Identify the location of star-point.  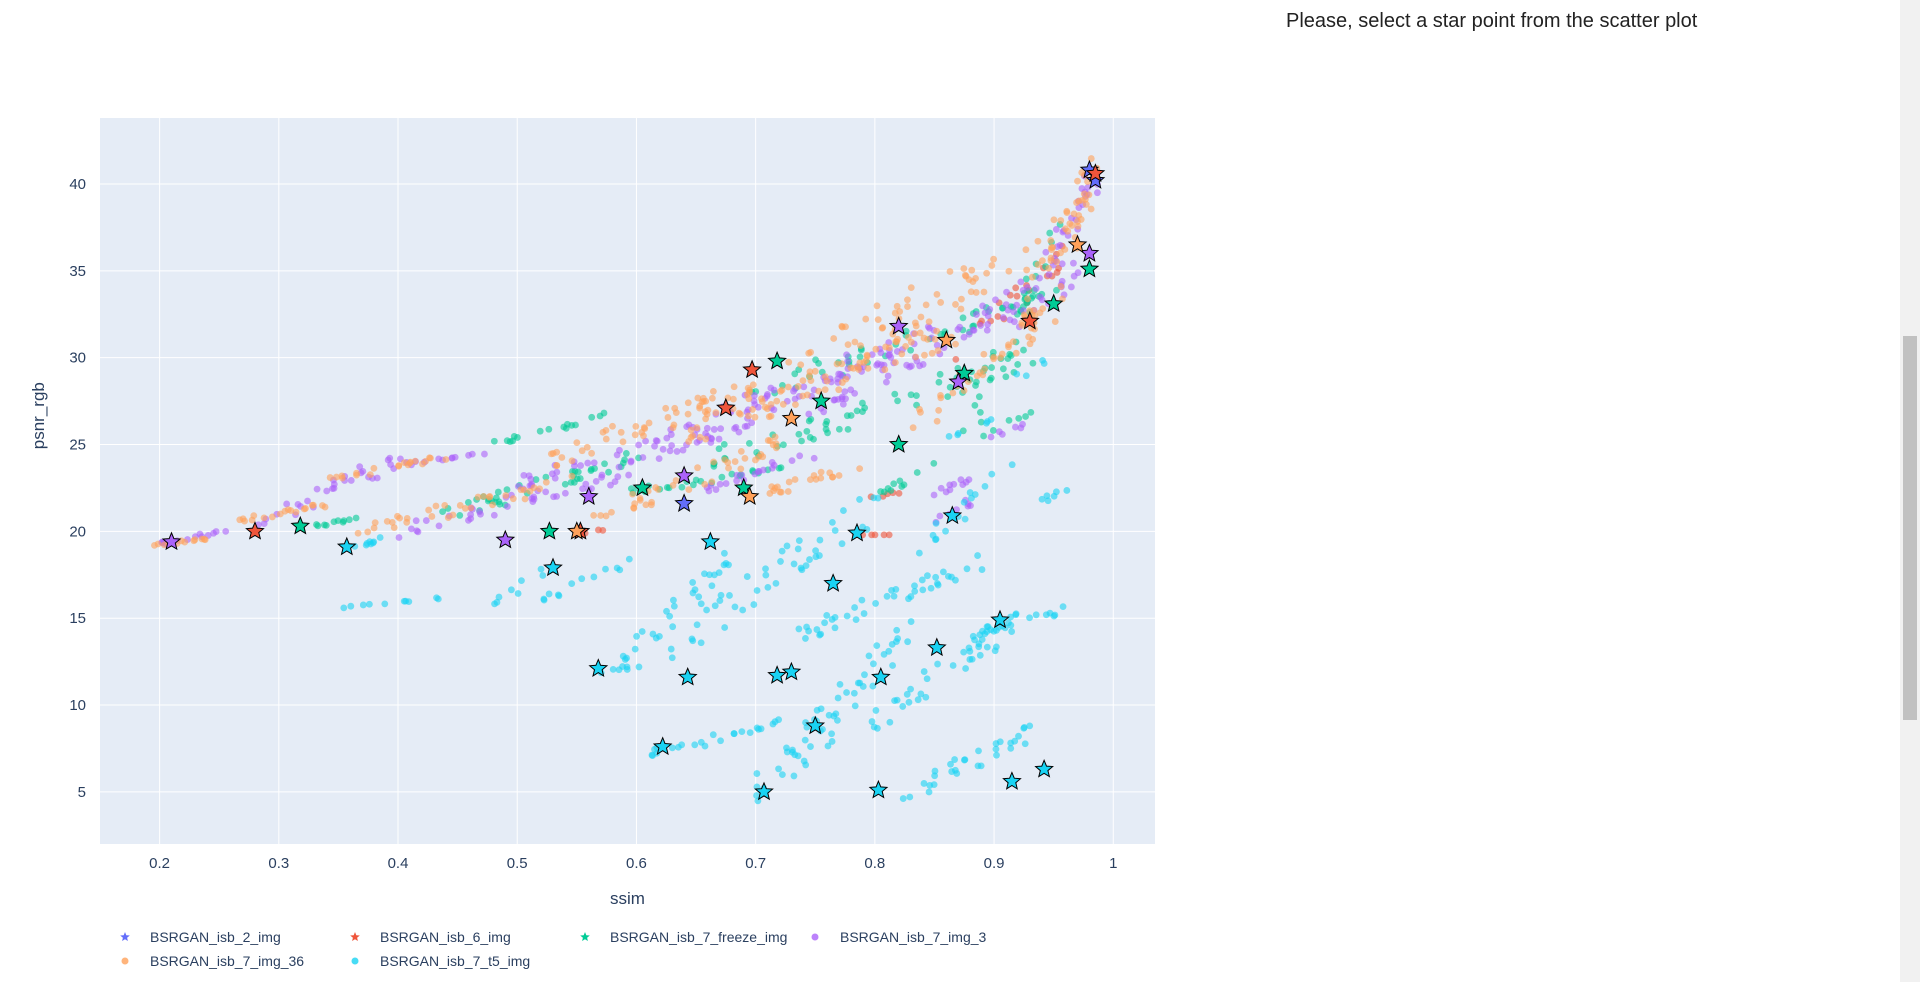
(857, 532).